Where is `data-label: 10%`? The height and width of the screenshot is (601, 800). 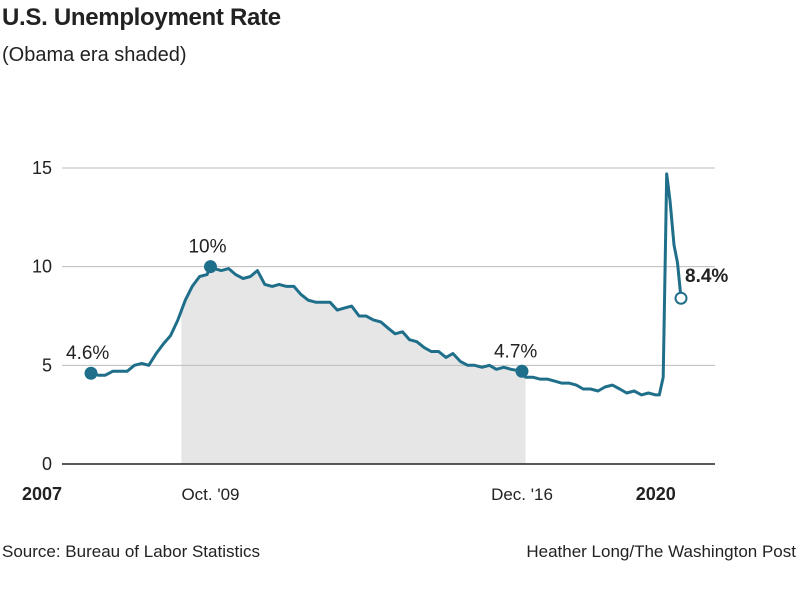
data-label: 10% is located at coordinates (207, 247).